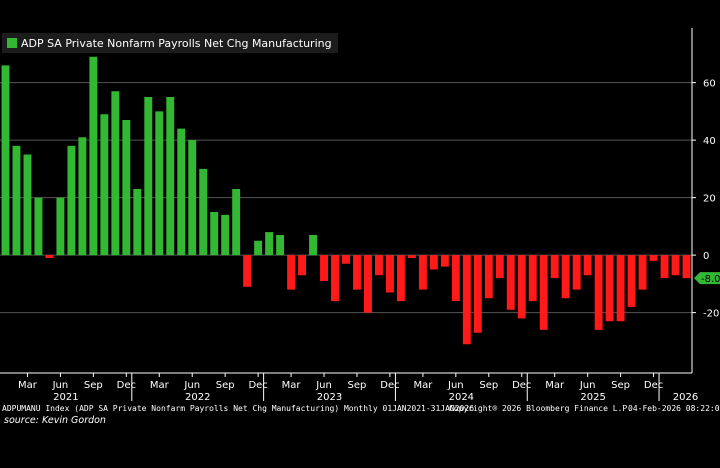 The height and width of the screenshot is (468, 720). Describe the element at coordinates (709, 199) in the screenshot. I see `y-tick-label: 20` at that location.